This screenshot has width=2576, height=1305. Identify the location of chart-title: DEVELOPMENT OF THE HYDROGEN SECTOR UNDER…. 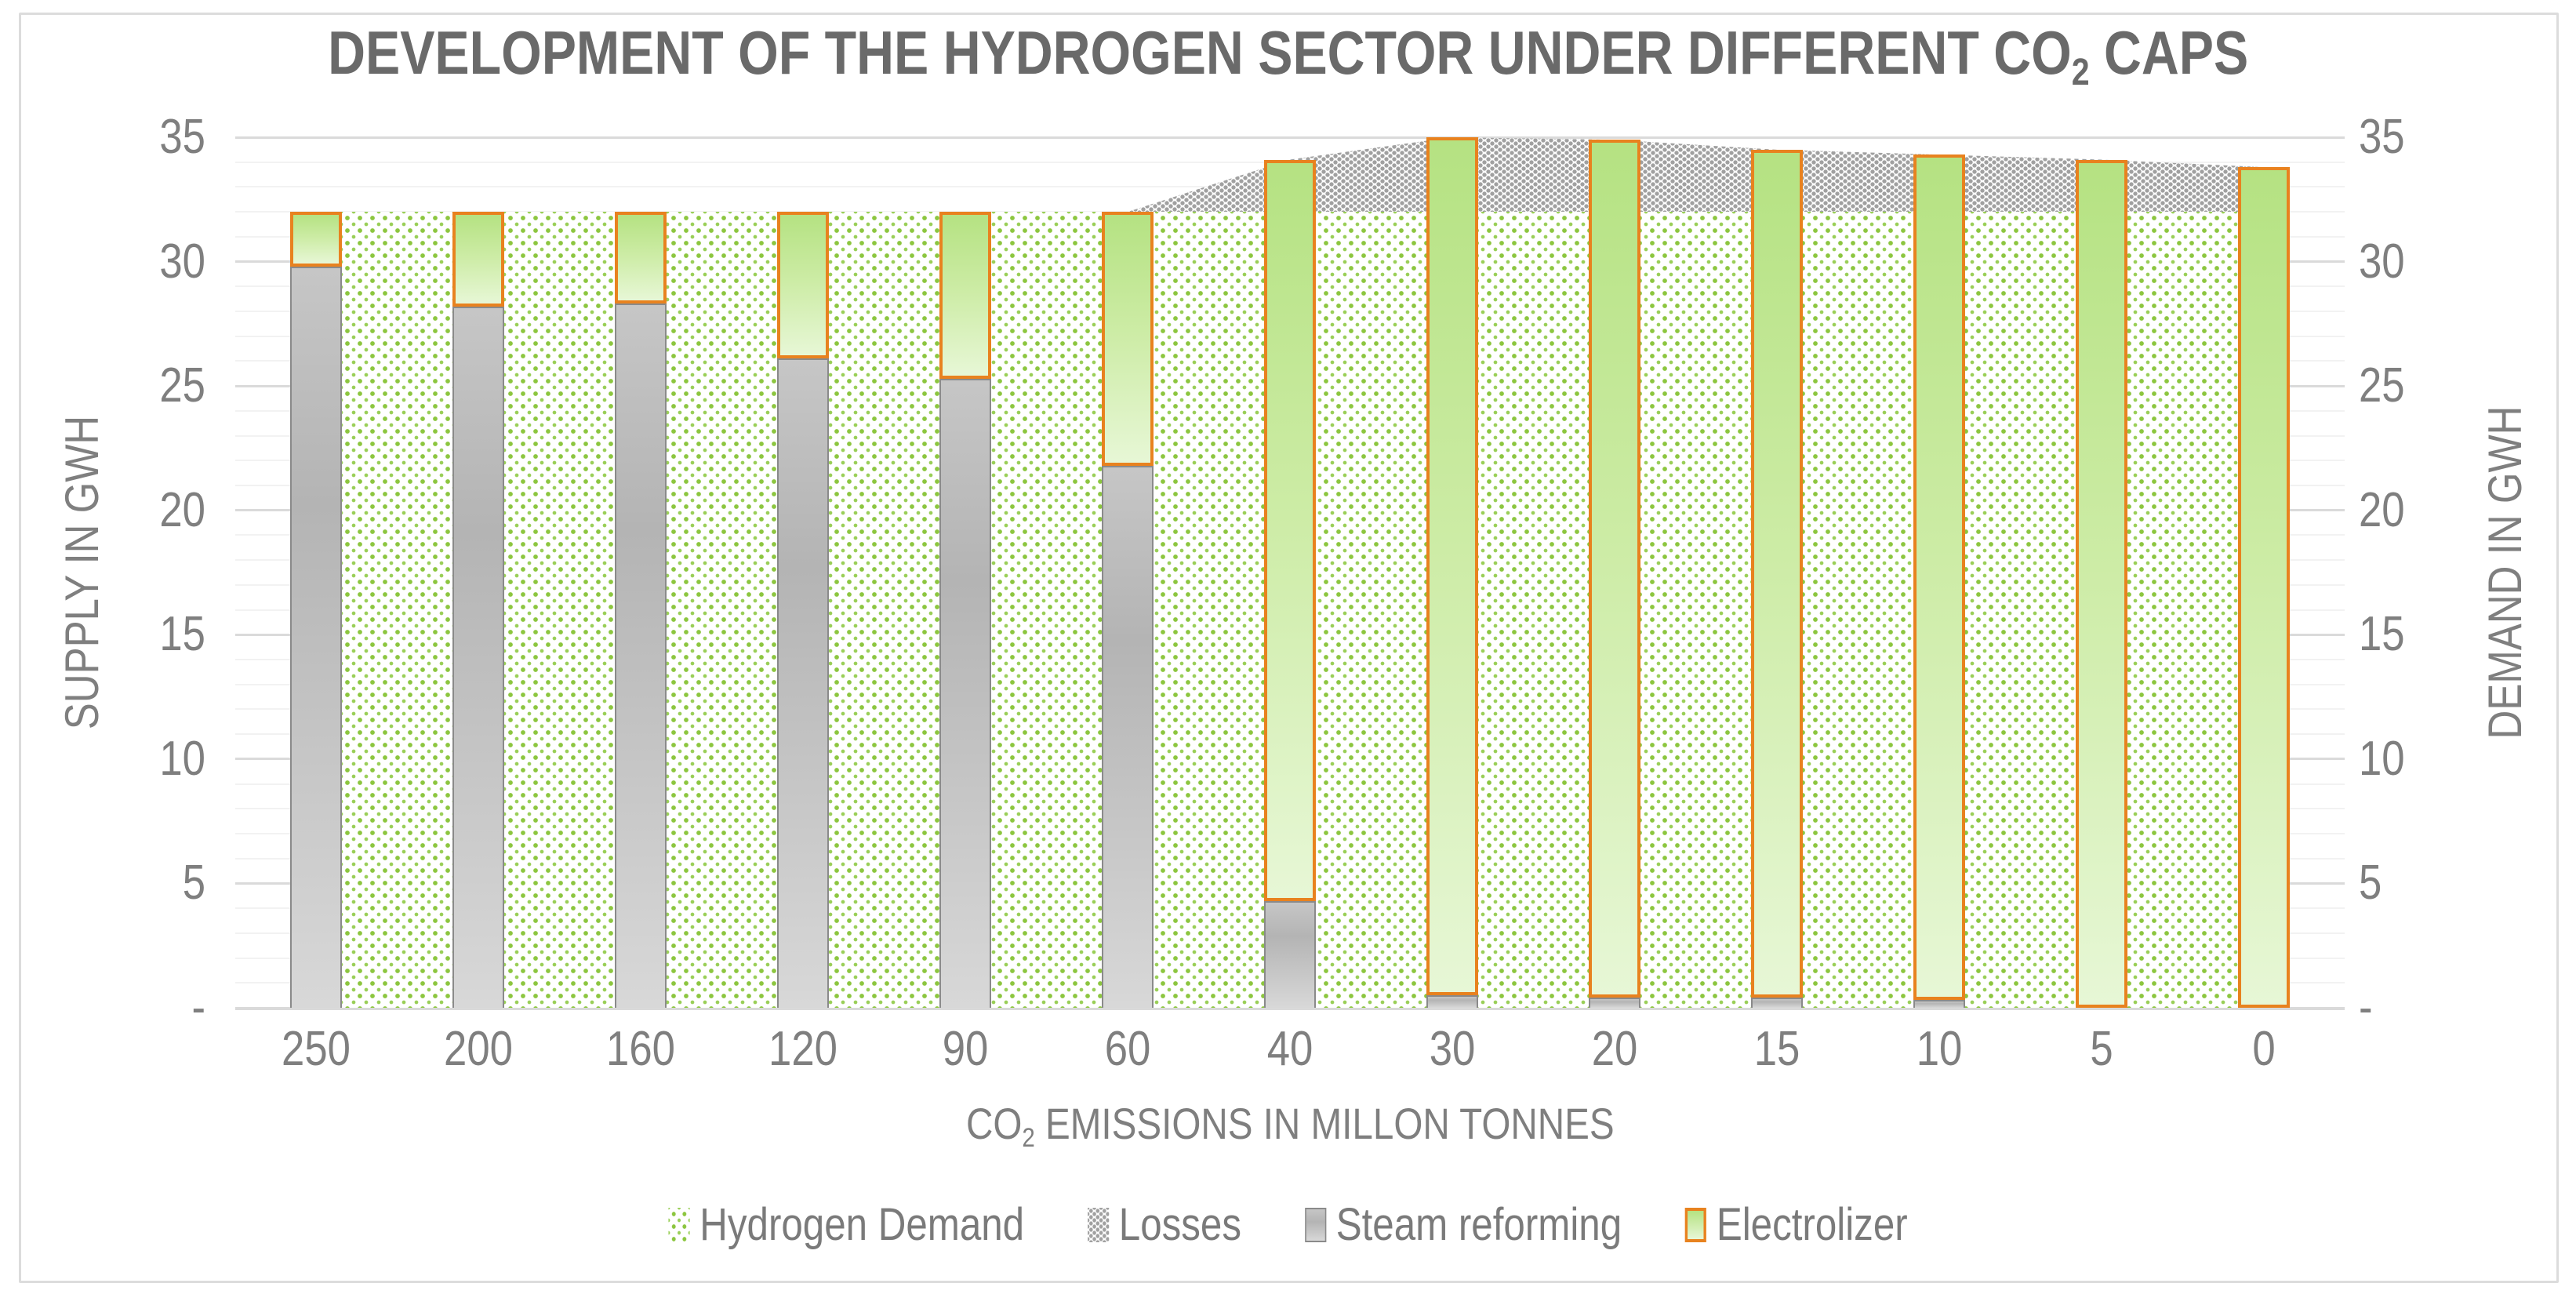
(1288, 55).